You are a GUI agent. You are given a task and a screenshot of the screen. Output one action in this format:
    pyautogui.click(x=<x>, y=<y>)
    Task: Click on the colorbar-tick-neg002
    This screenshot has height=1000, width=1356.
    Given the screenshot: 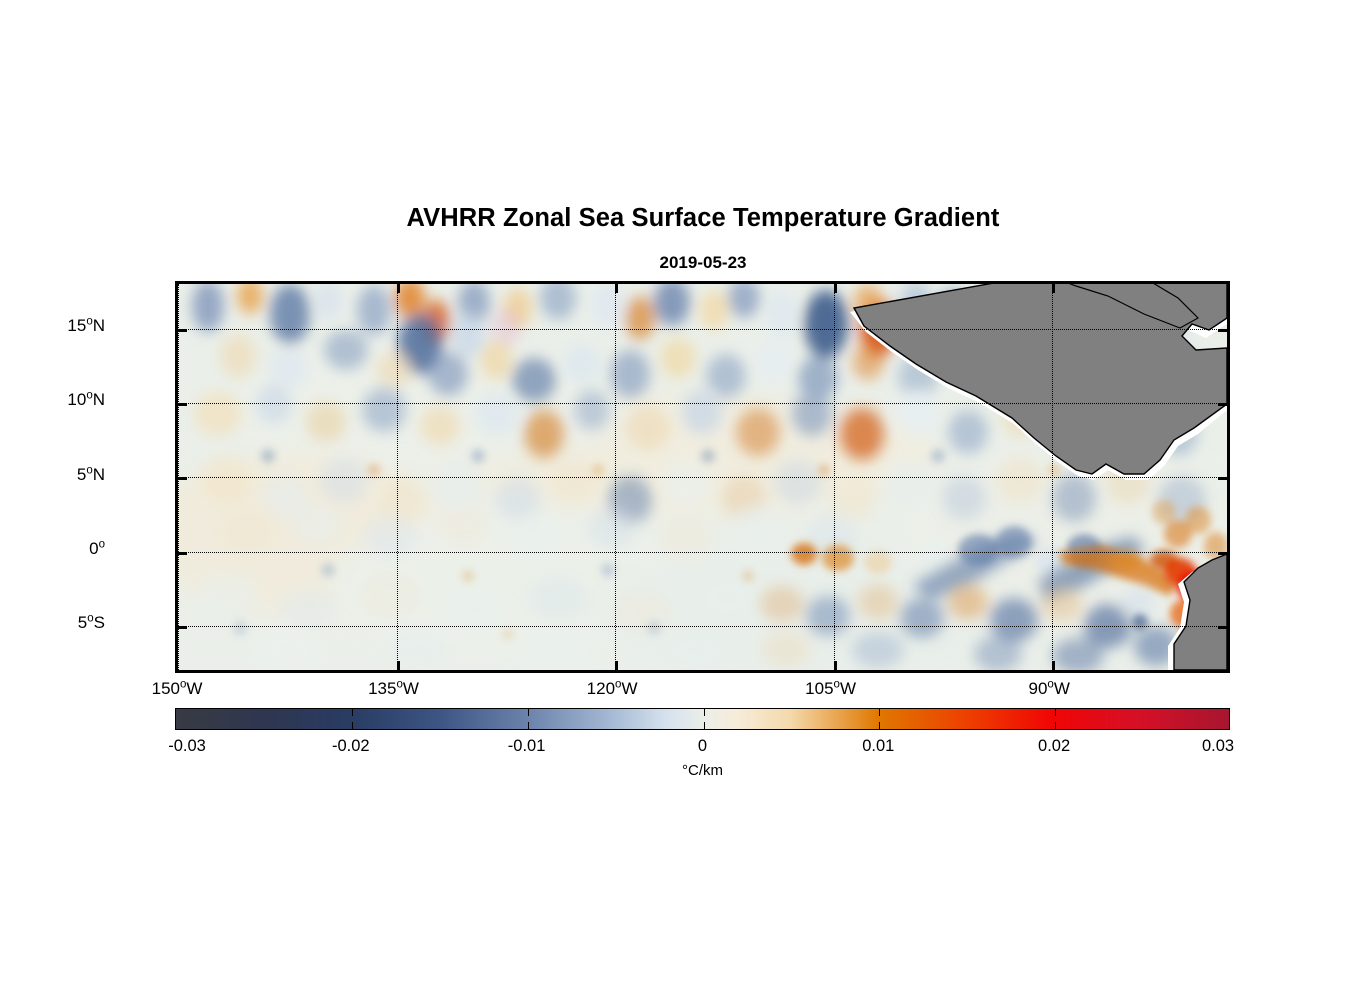 What is the action you would take?
    pyautogui.click(x=352, y=712)
    